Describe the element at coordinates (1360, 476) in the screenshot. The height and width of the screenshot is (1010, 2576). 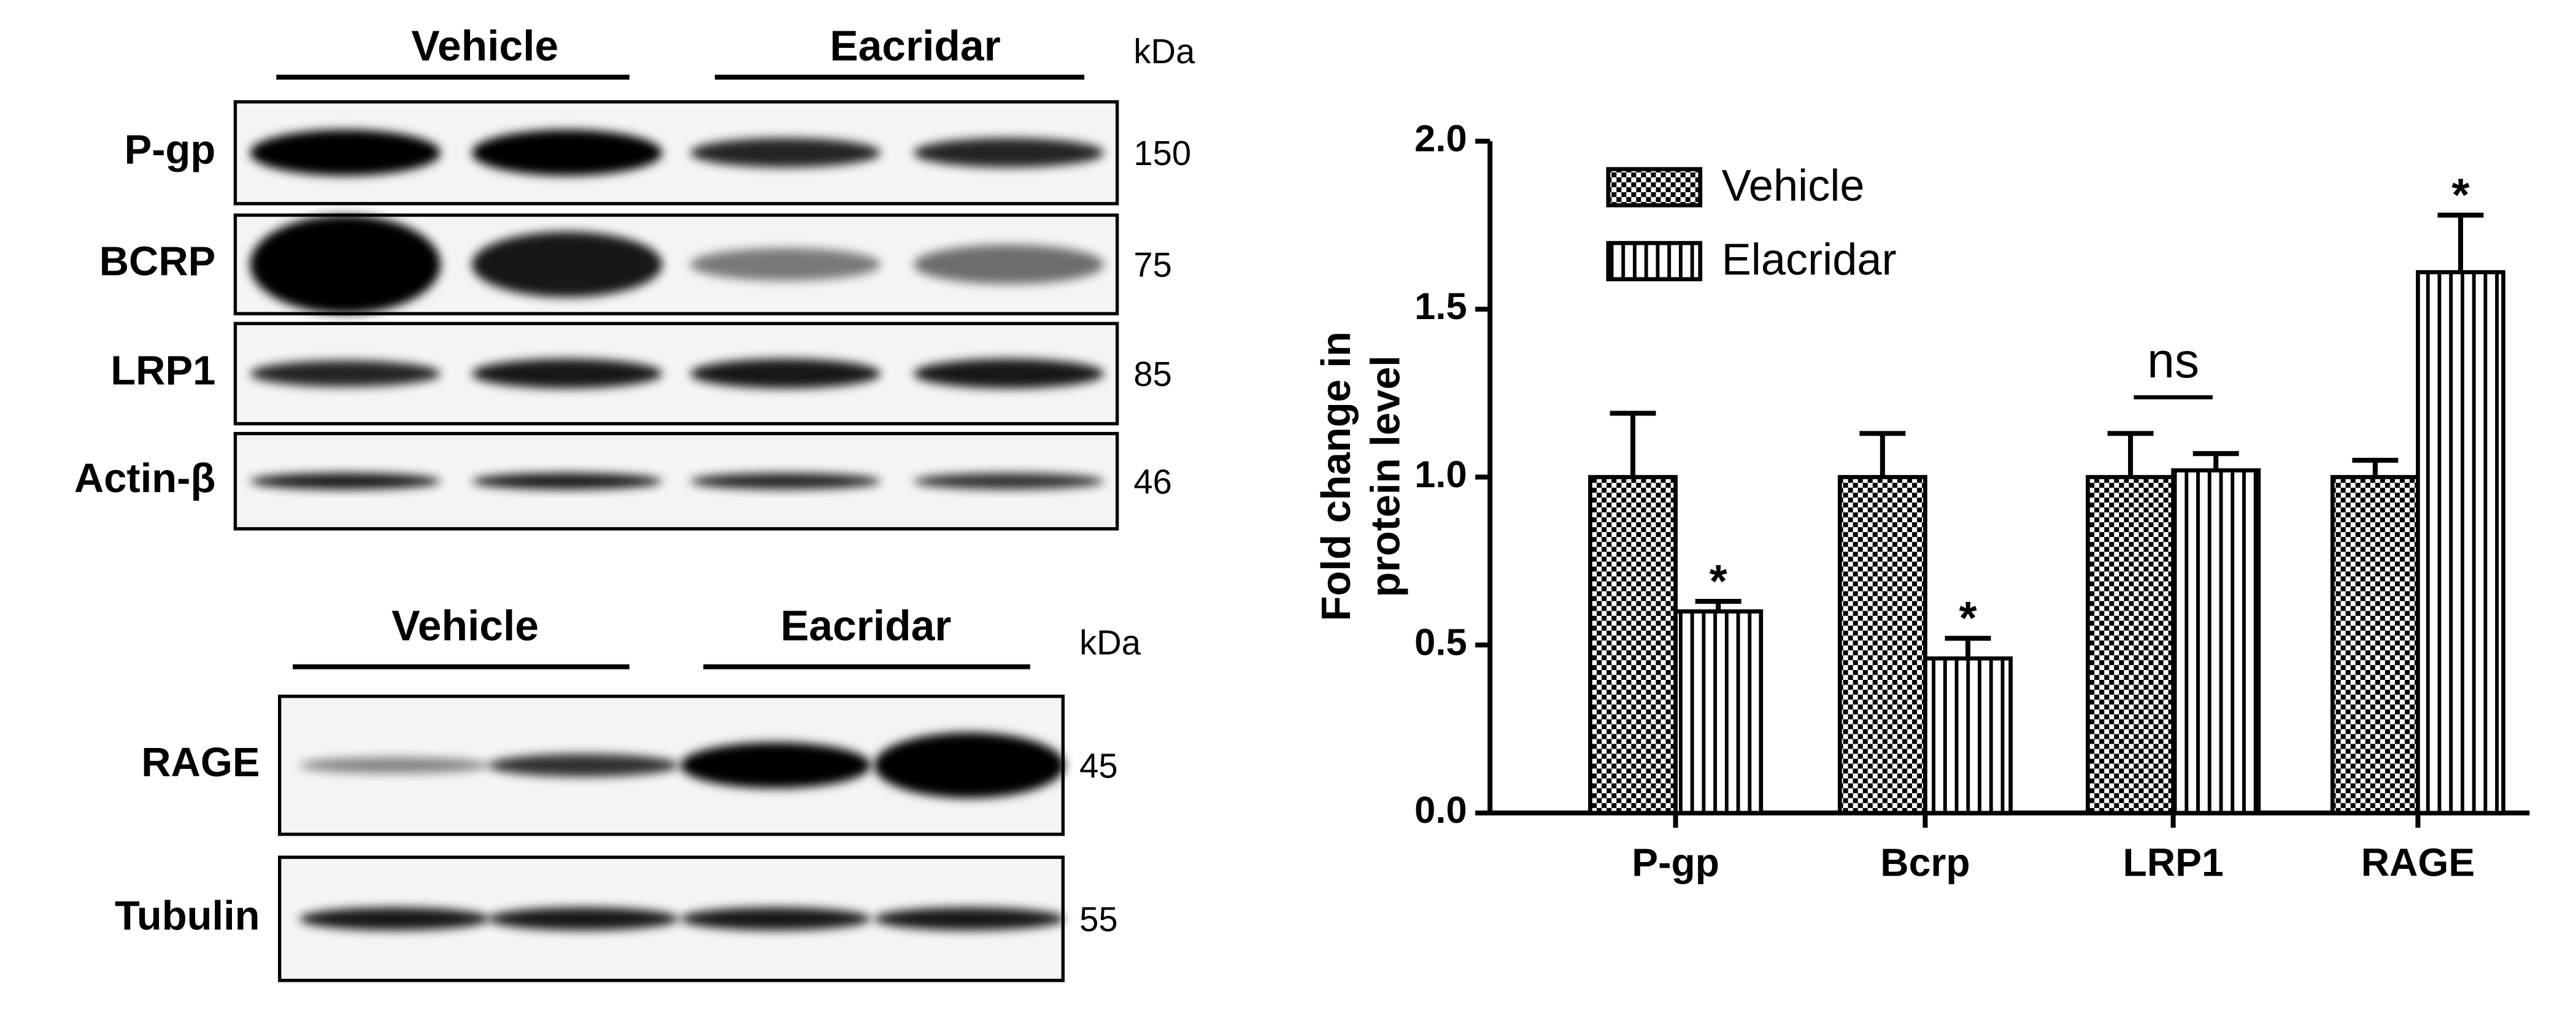
I see `y-axis-label: Fold change in protein level` at that location.